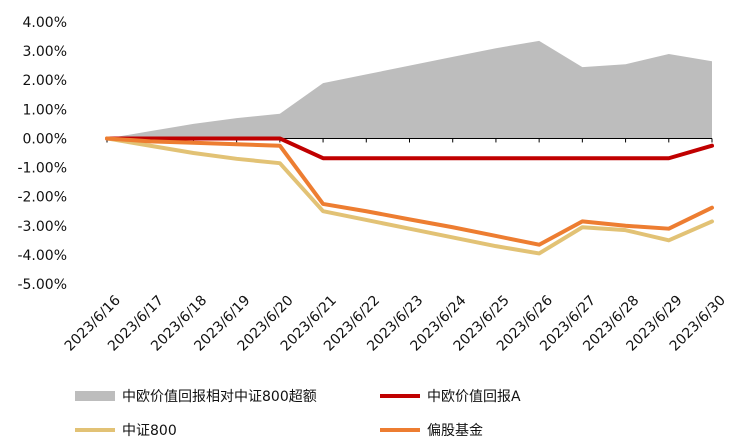  Describe the element at coordinates (149, 431) in the screenshot. I see `legend-label: 中证800` at that location.